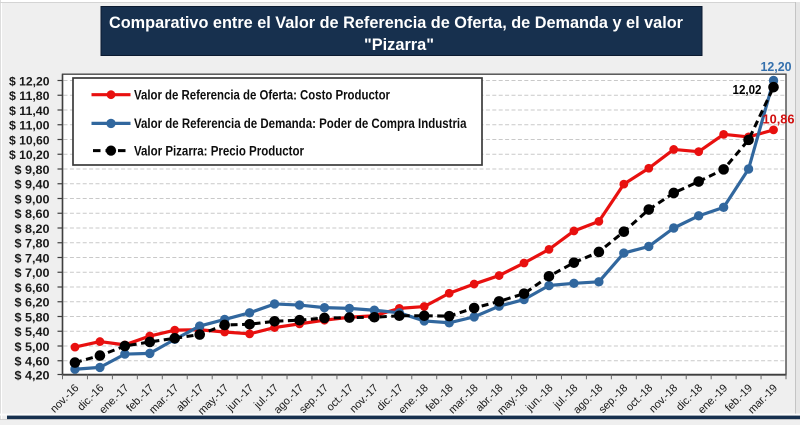 Image resolution: width=800 pixels, height=425 pixels. I want to click on svg-text: $ 7,00, so click(32, 273).